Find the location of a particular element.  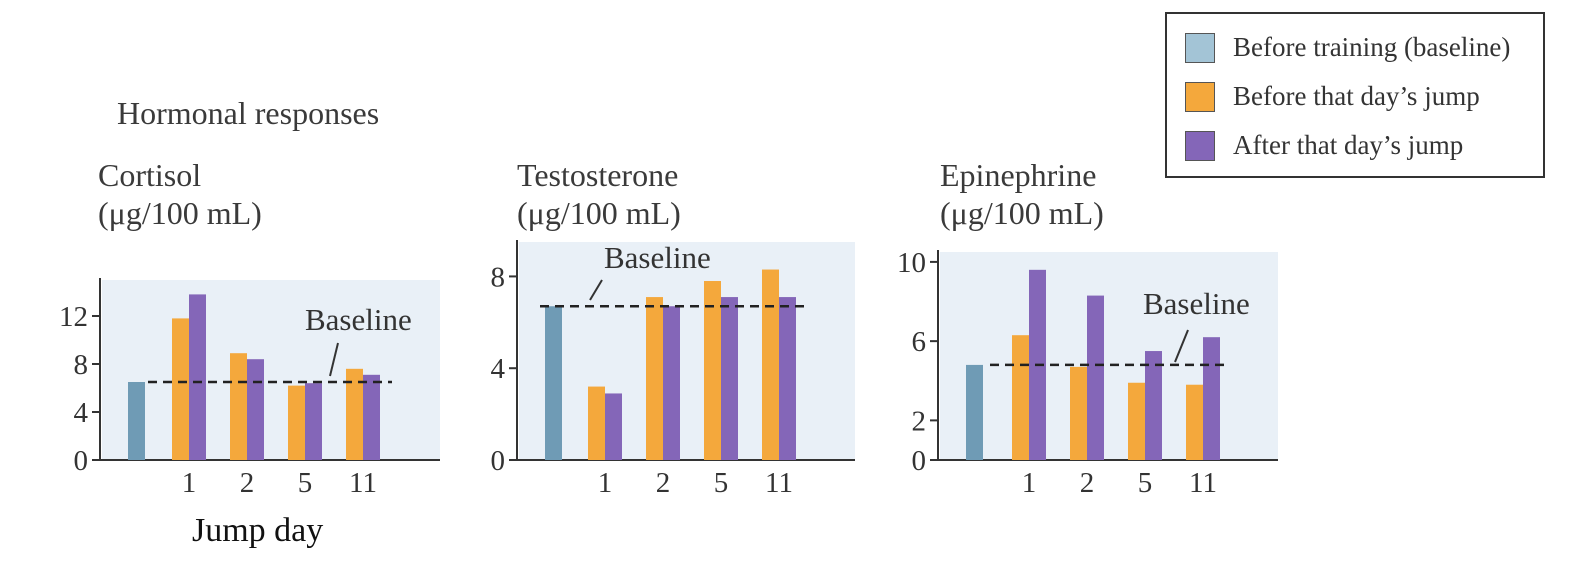

epinephrine-unit: (μg/100 mL) is located at coordinates (1022, 213).